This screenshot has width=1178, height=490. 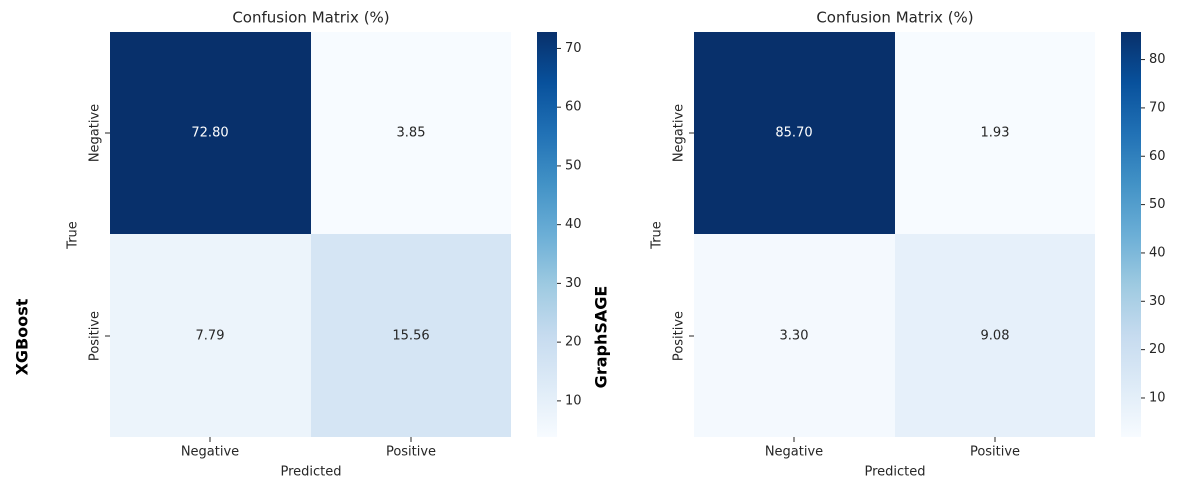 I want to click on cell-value-label: 7.79, so click(x=210, y=336).